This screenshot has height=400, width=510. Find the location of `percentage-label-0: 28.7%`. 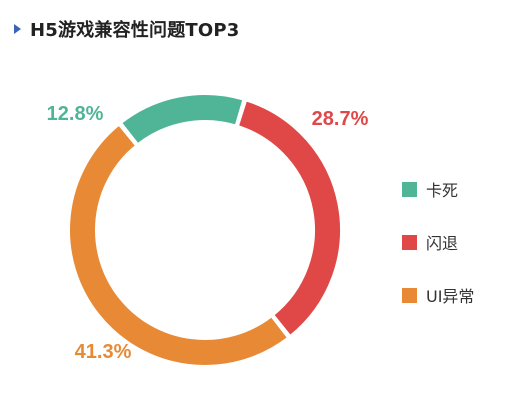

percentage-label-0: 28.7% is located at coordinates (340, 119).